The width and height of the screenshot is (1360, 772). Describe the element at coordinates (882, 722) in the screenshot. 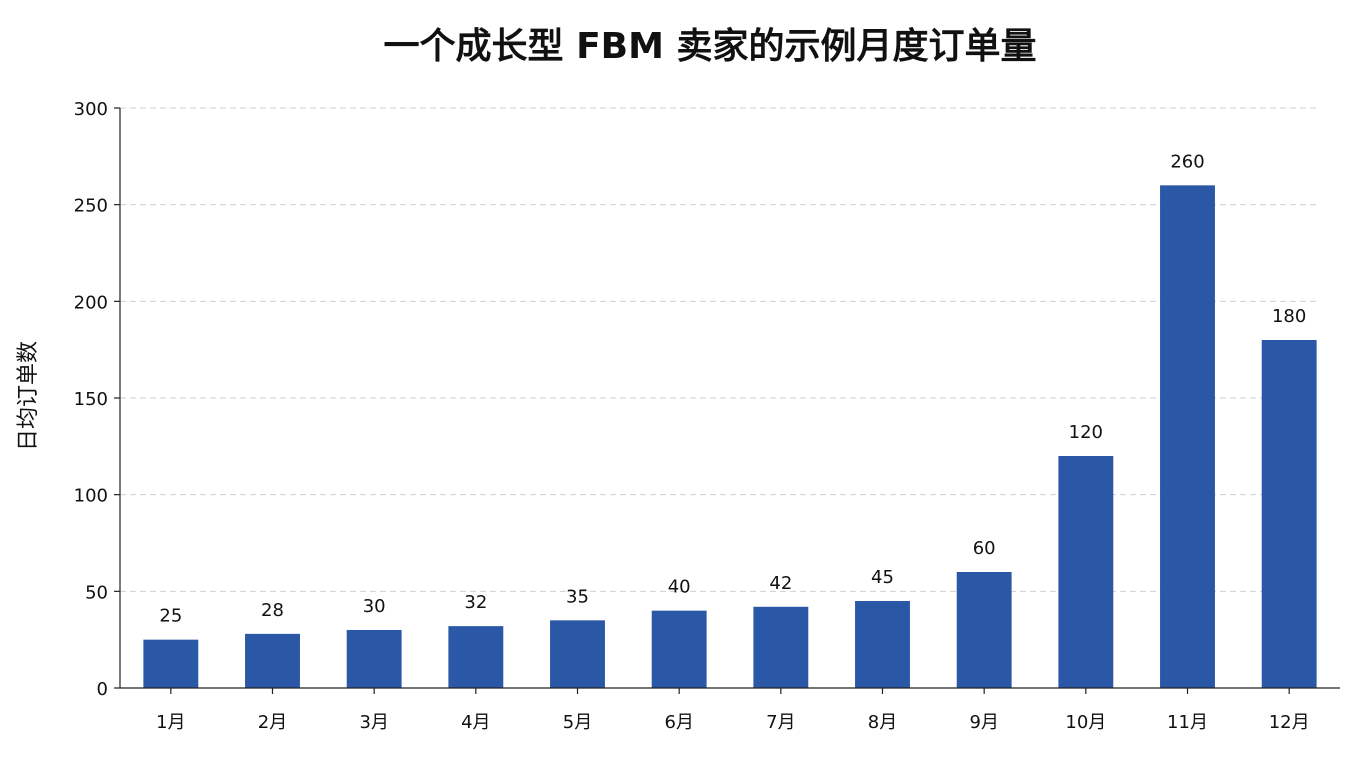

I see `x-tick-label: 8月` at that location.